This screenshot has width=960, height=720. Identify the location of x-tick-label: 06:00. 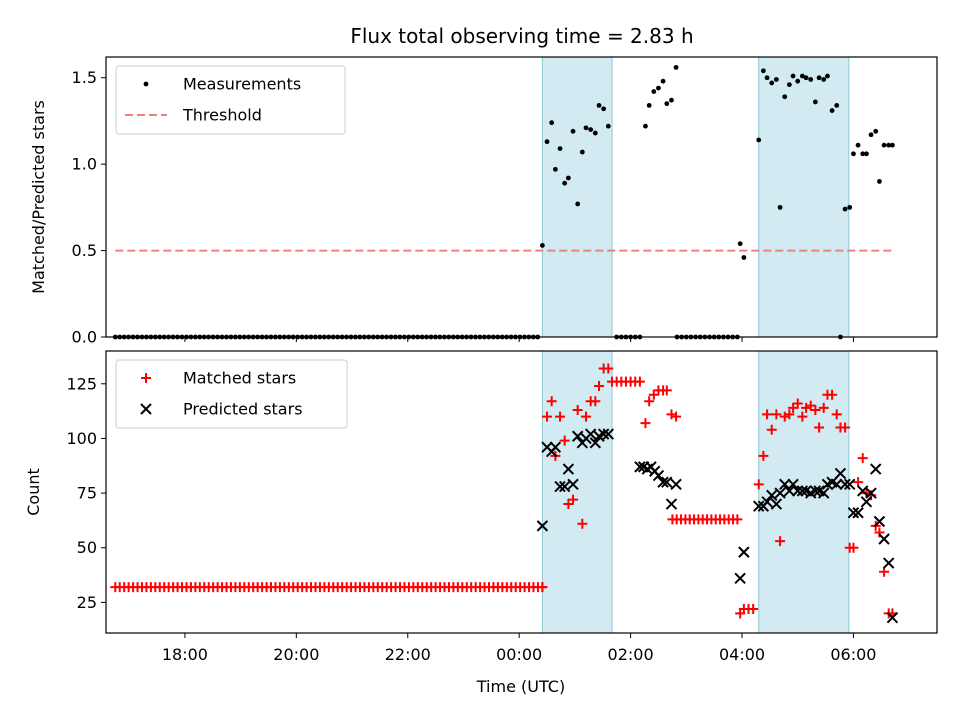
(853, 654).